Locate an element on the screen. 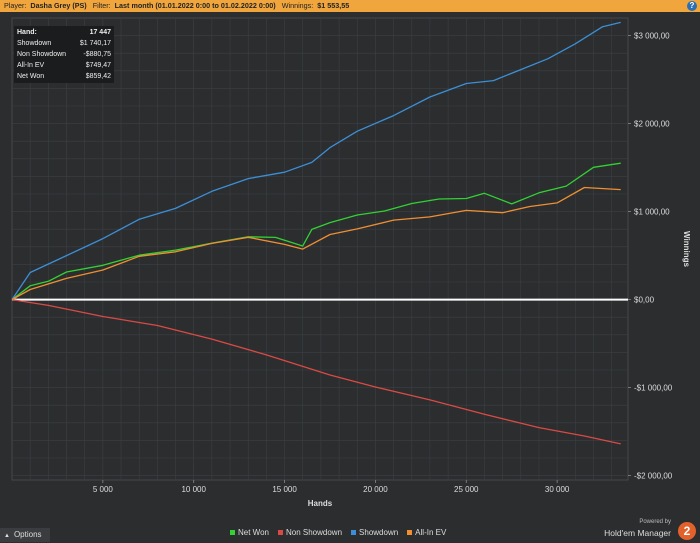 The image size is (700, 543). stats-value: $749,47 is located at coordinates (98, 65).